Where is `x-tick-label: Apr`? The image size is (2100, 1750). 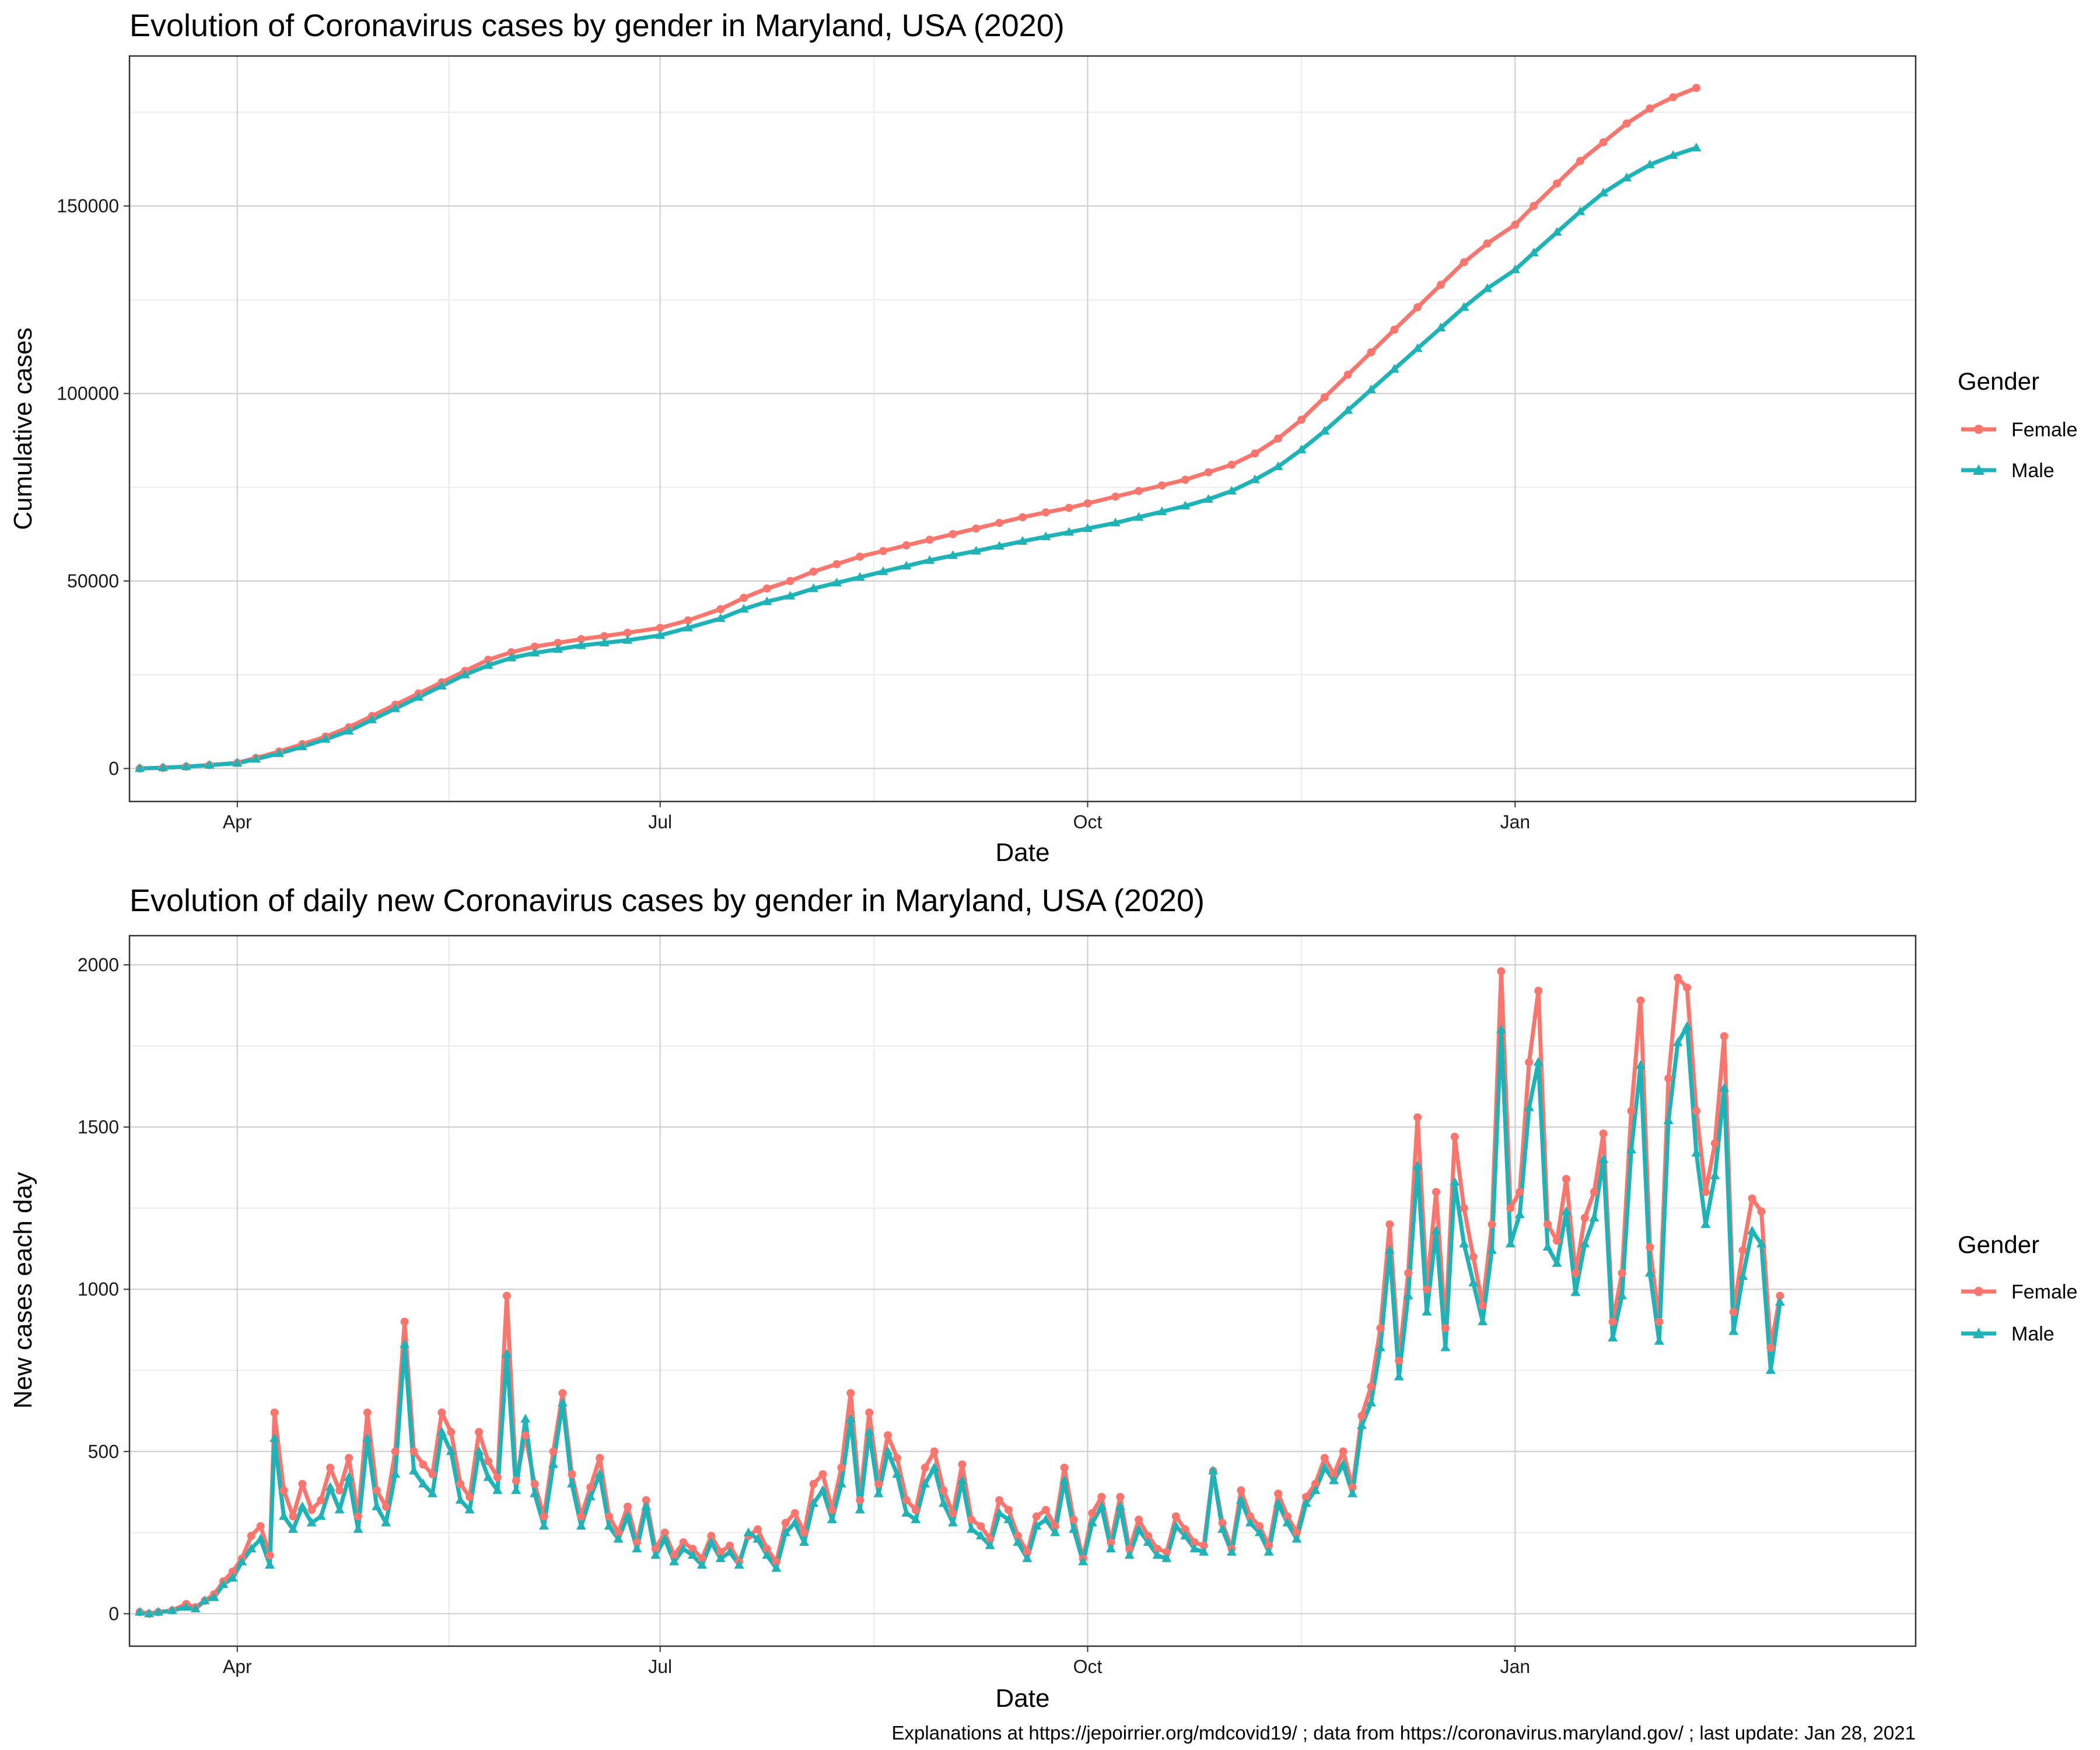 x-tick-label: Apr is located at coordinates (237, 821).